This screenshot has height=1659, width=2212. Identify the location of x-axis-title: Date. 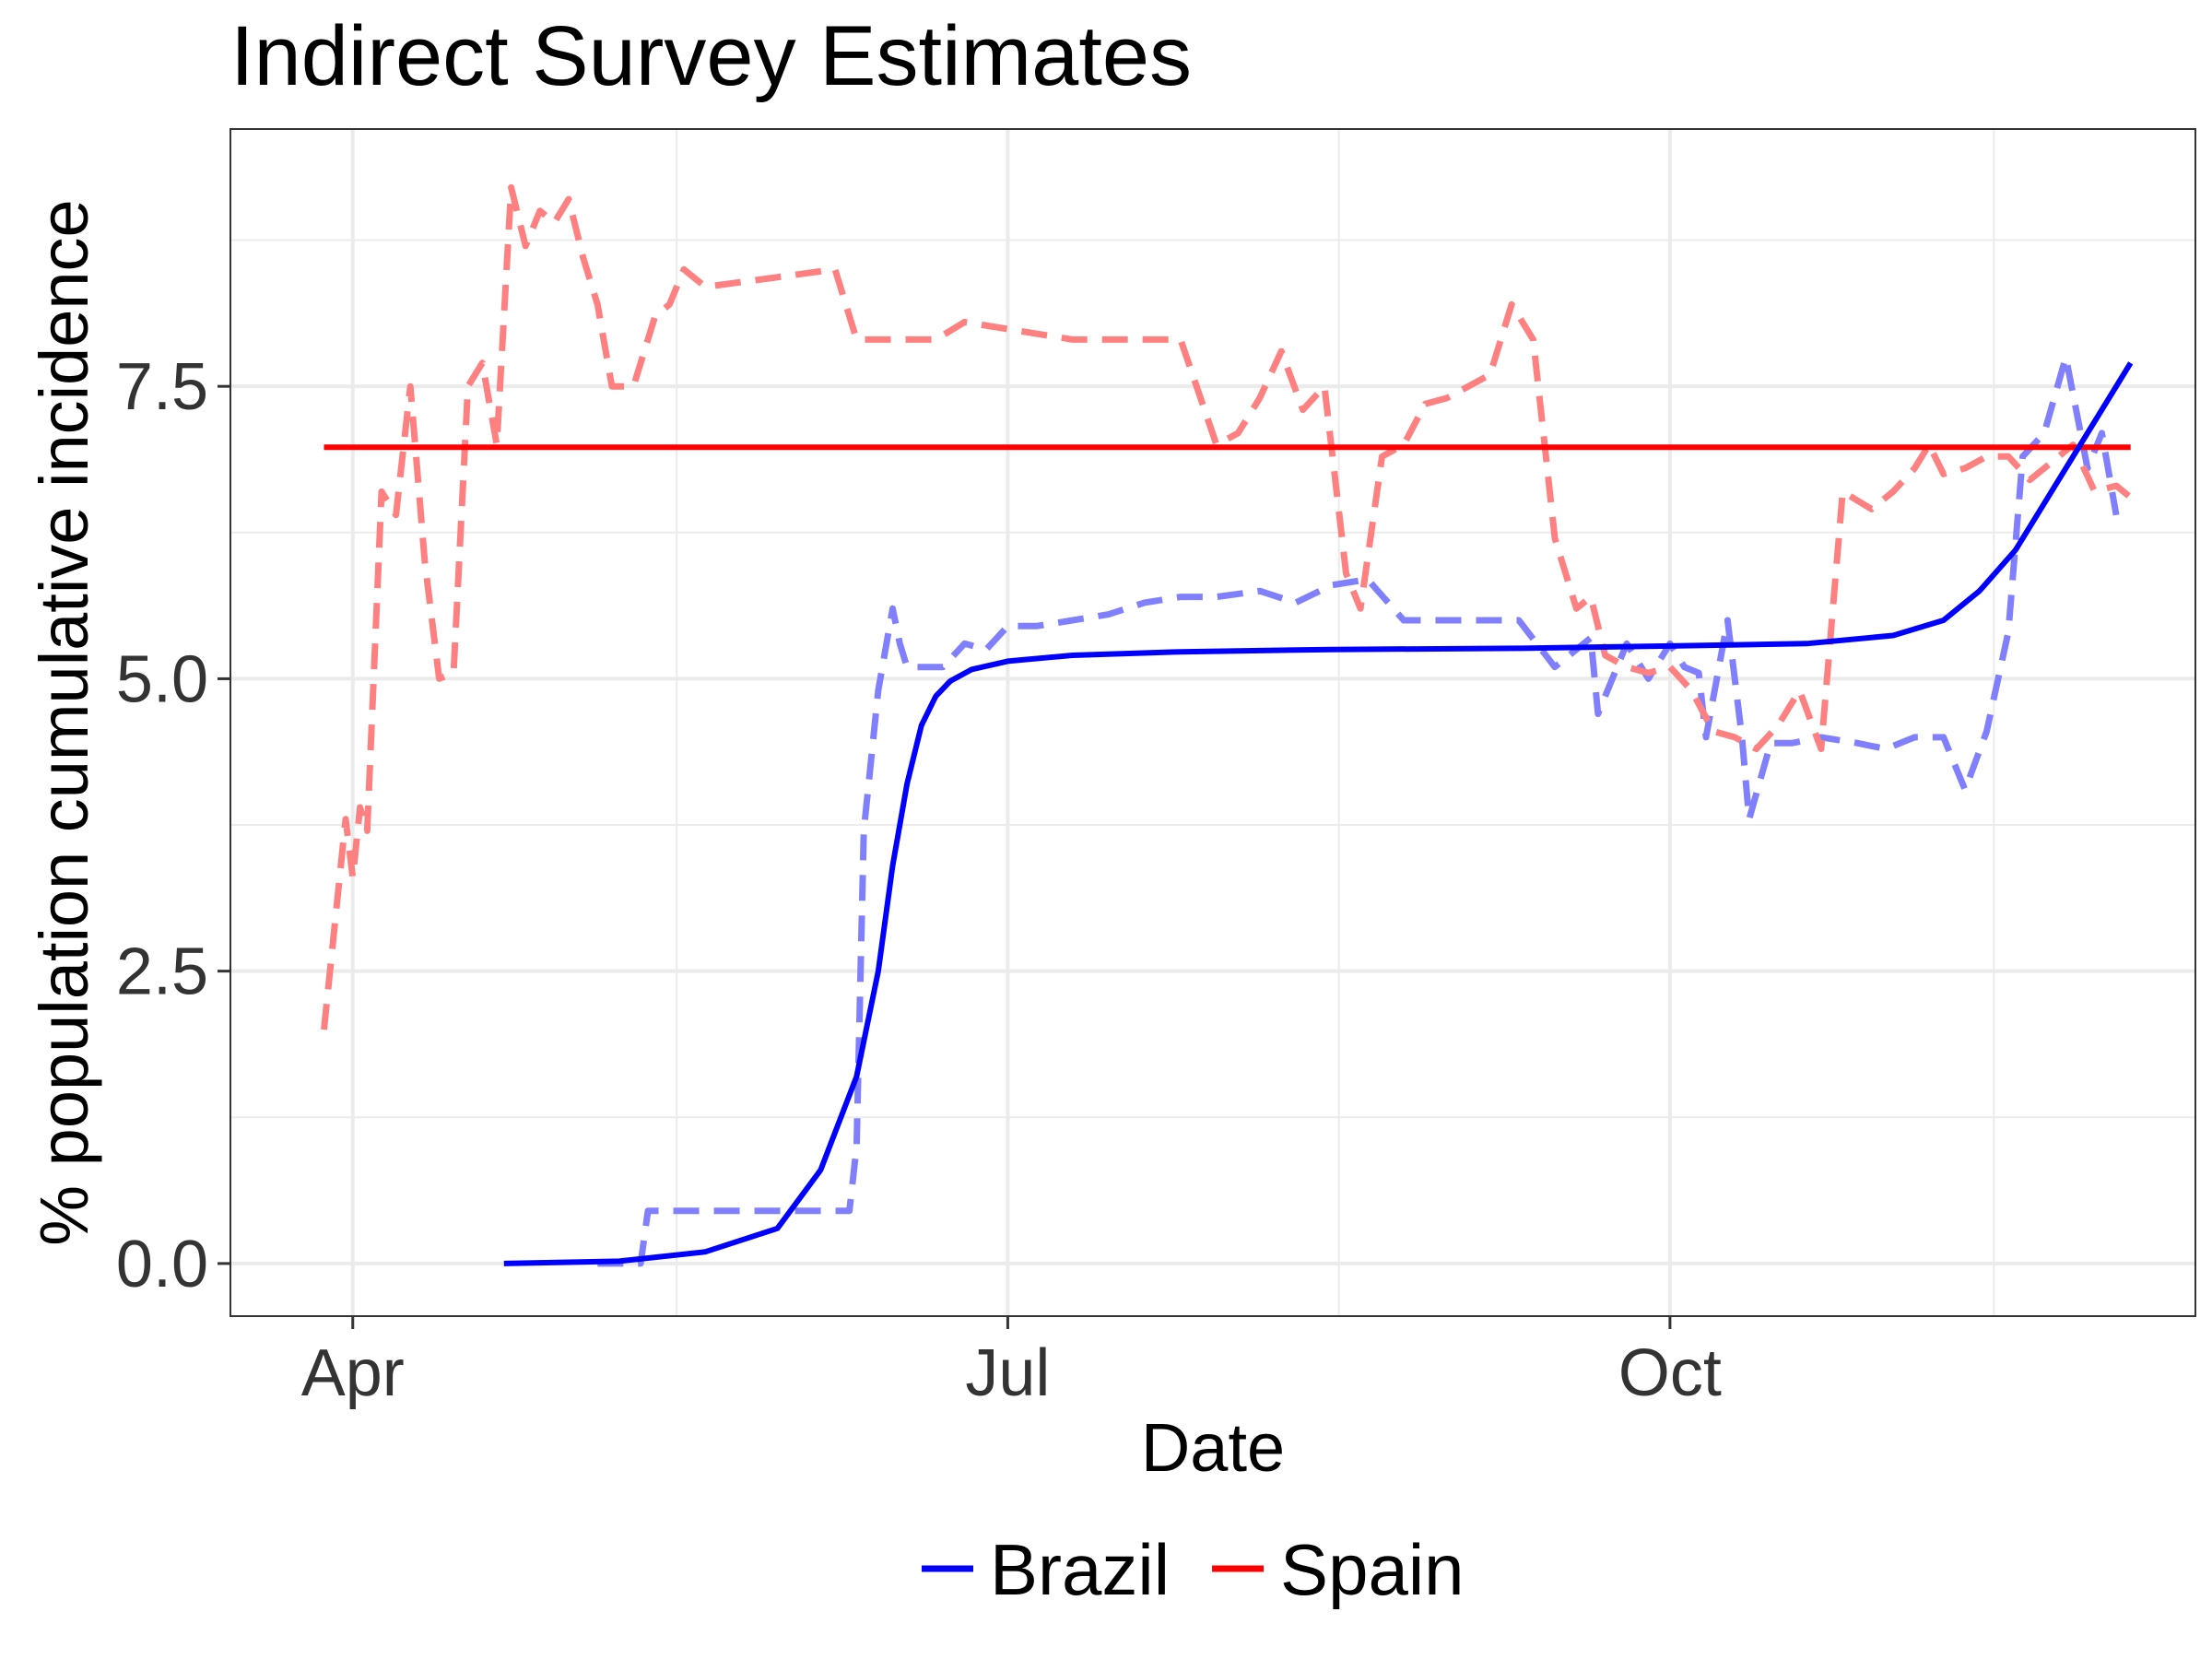
(1213, 1447).